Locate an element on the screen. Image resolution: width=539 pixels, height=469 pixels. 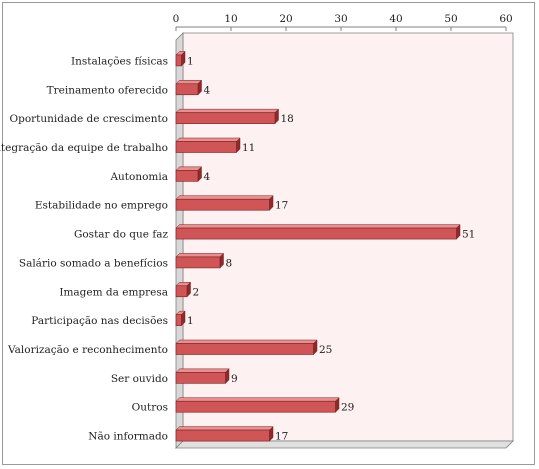
category-label: Ser ouvido is located at coordinates (139, 379).